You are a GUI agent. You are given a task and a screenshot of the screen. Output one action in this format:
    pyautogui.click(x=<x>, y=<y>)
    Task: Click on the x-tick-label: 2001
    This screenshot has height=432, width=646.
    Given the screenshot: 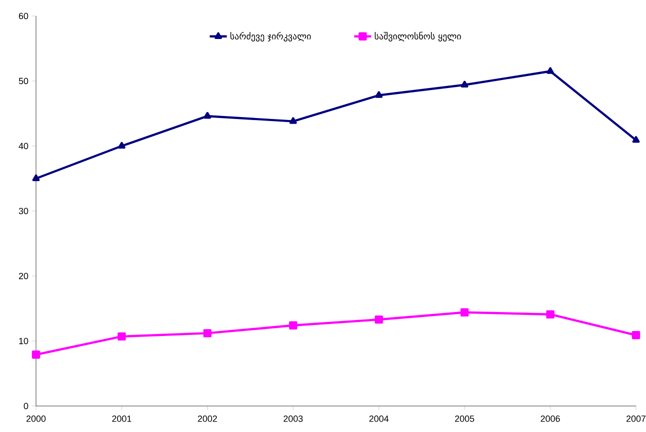 What is the action you would take?
    pyautogui.click(x=122, y=419)
    